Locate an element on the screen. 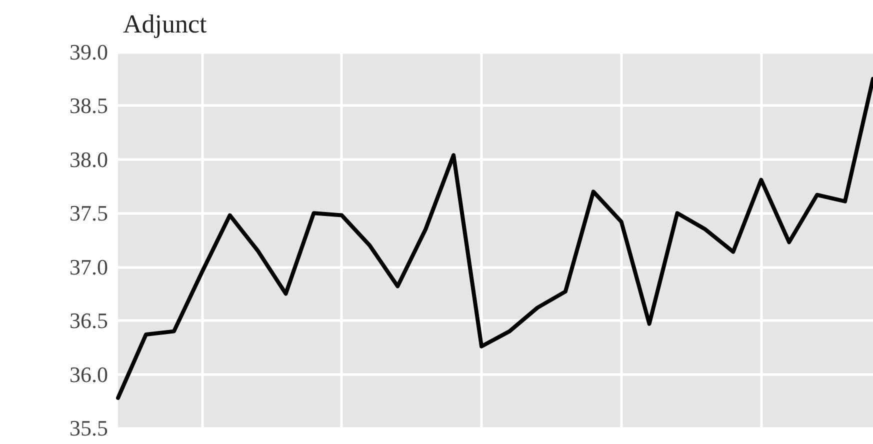 This screenshot has width=873, height=444. y-tick-label: 35.5 is located at coordinates (89, 428).